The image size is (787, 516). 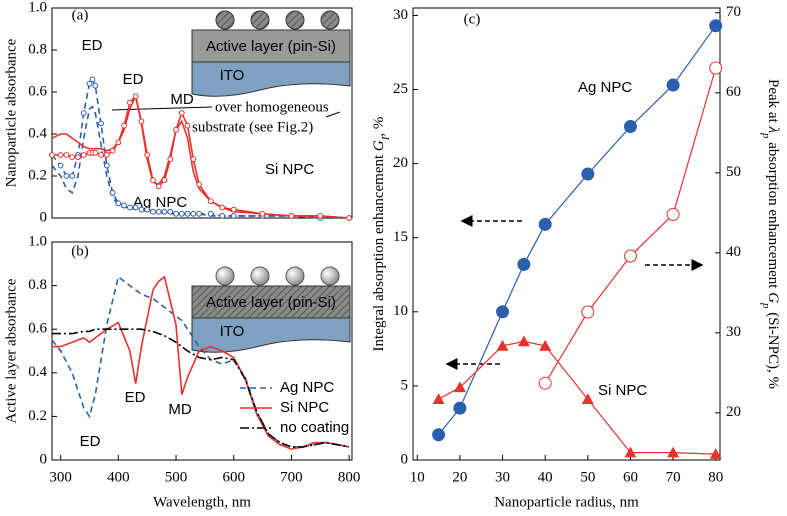 I want to click on label-part: Integral absorption enhancement, so click(x=379, y=251).